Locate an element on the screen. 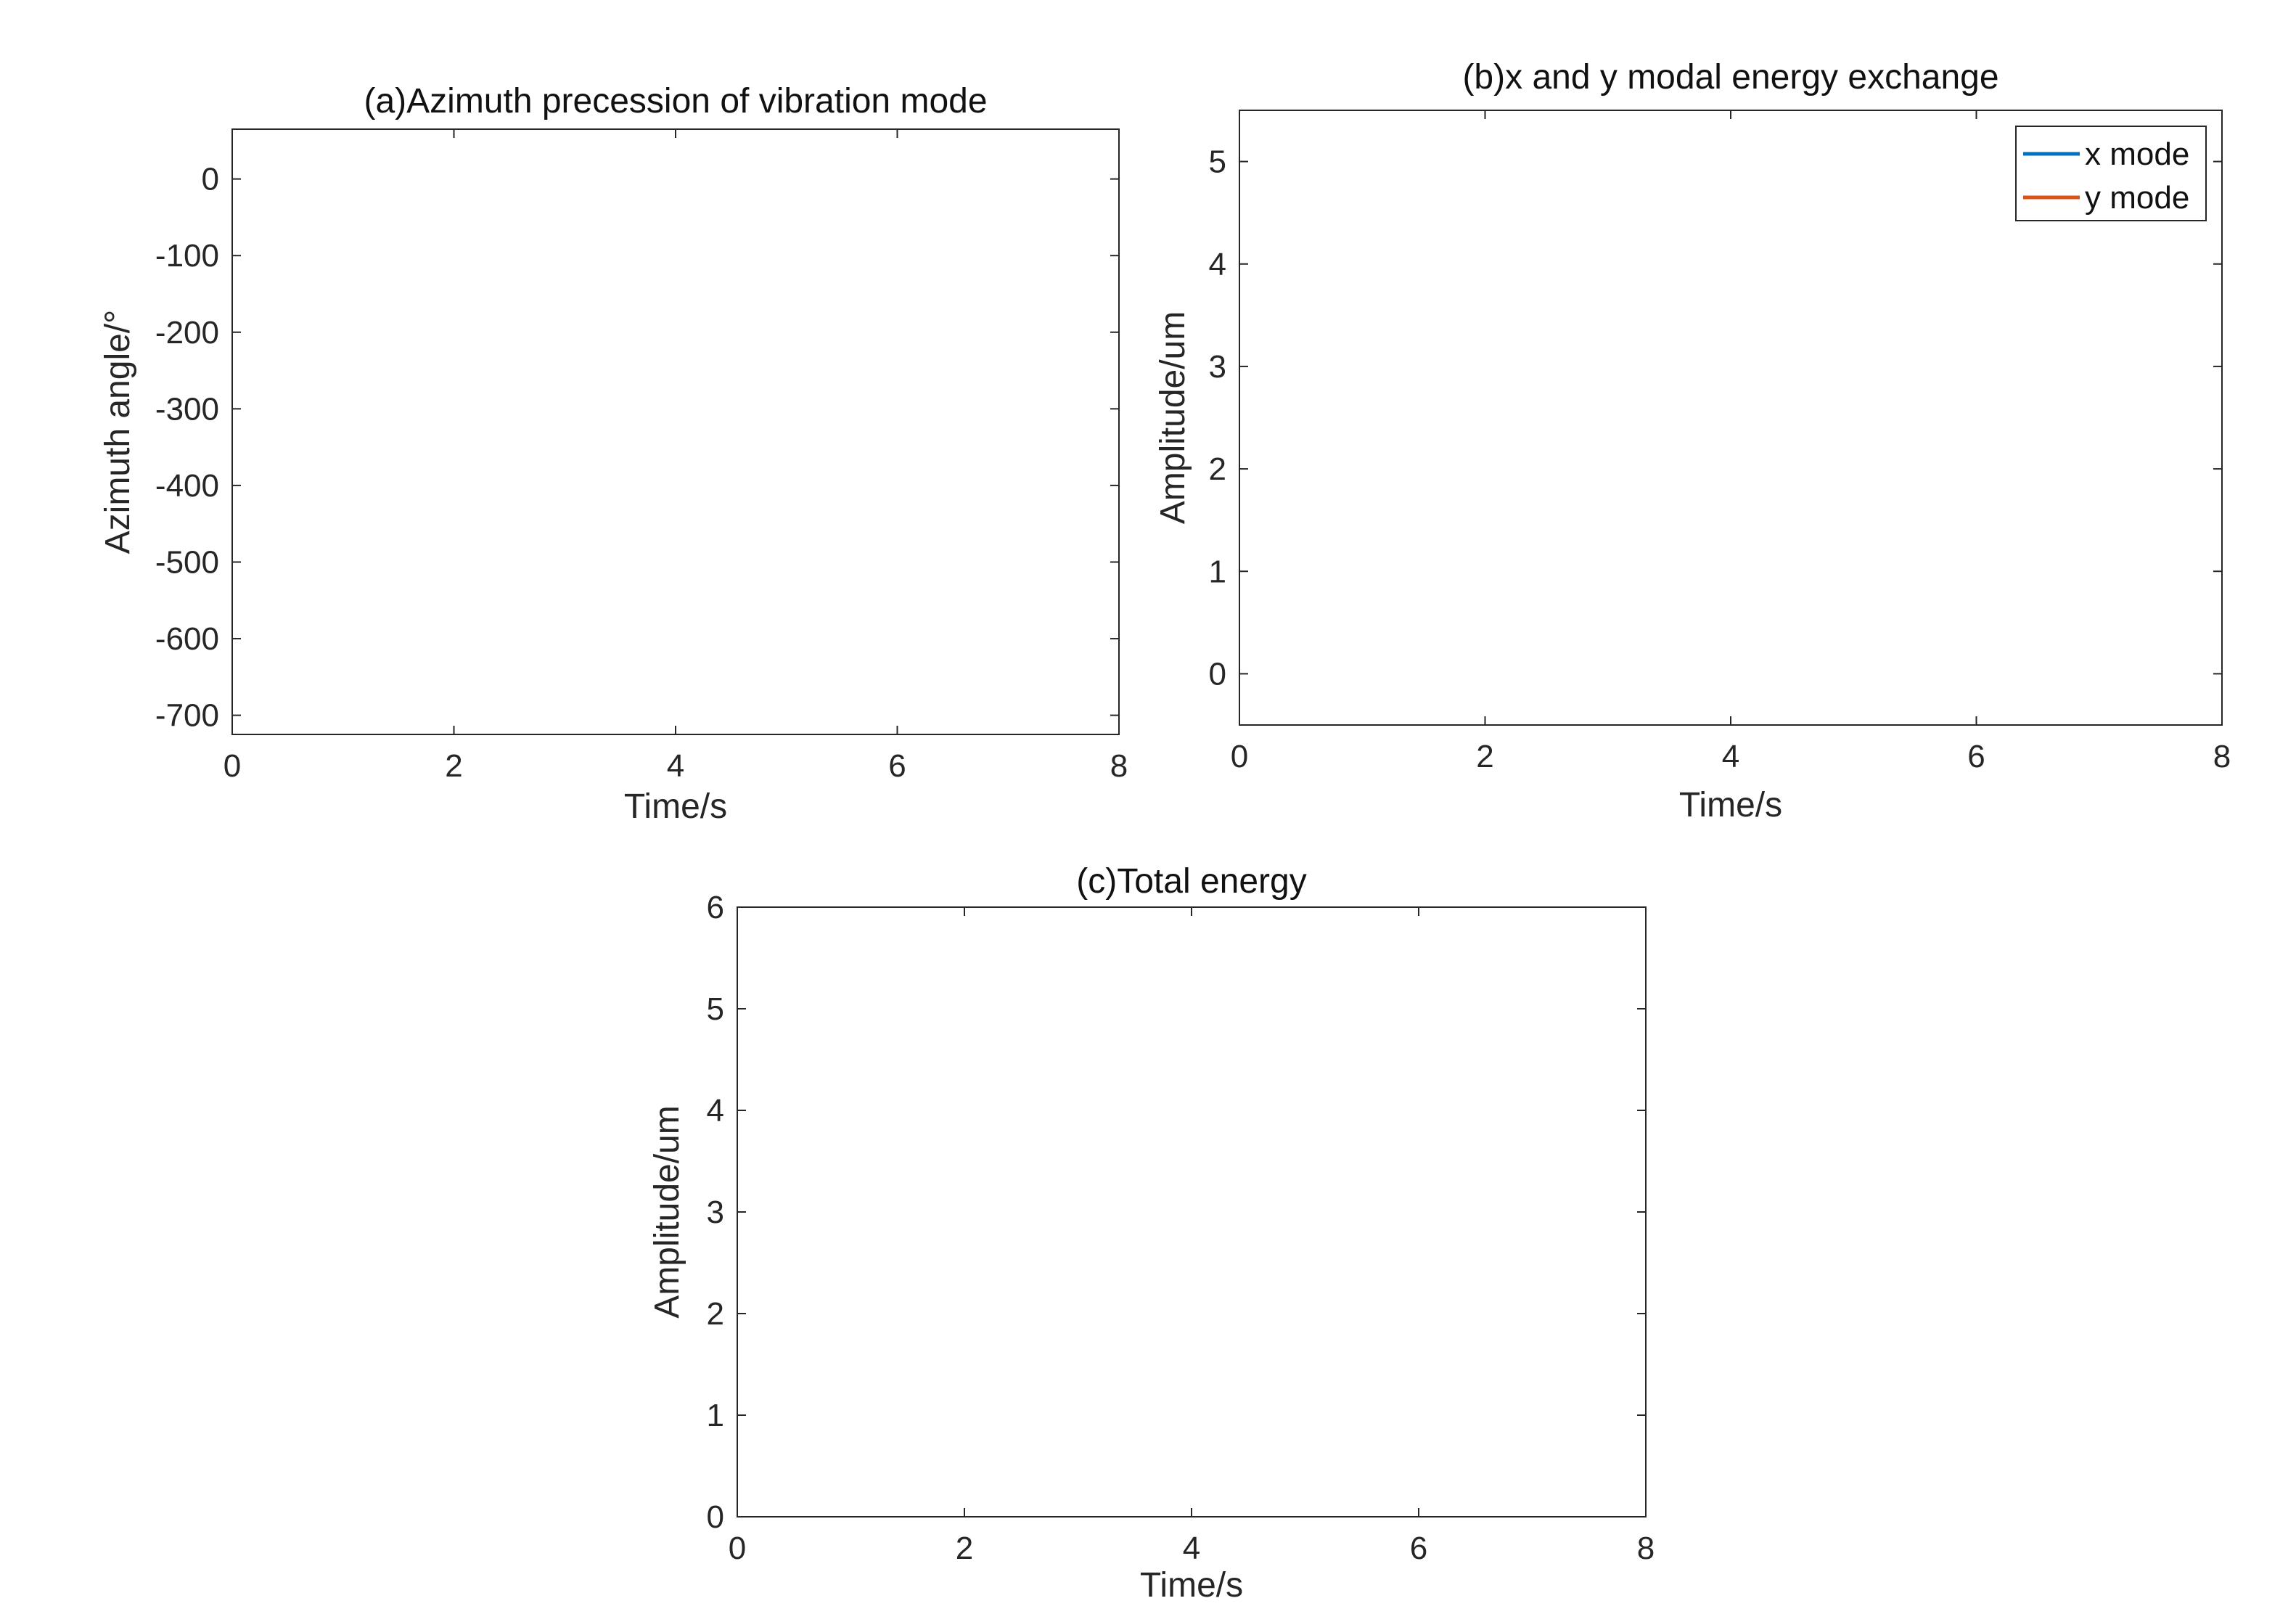 This screenshot has width=2296, height=1622. legend: x mode y mode is located at coordinates (2111, 173).